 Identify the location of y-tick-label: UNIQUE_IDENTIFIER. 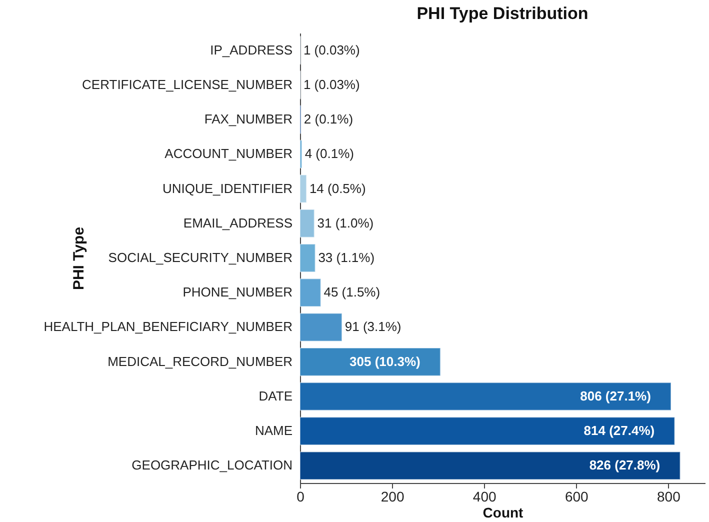
(227, 188).